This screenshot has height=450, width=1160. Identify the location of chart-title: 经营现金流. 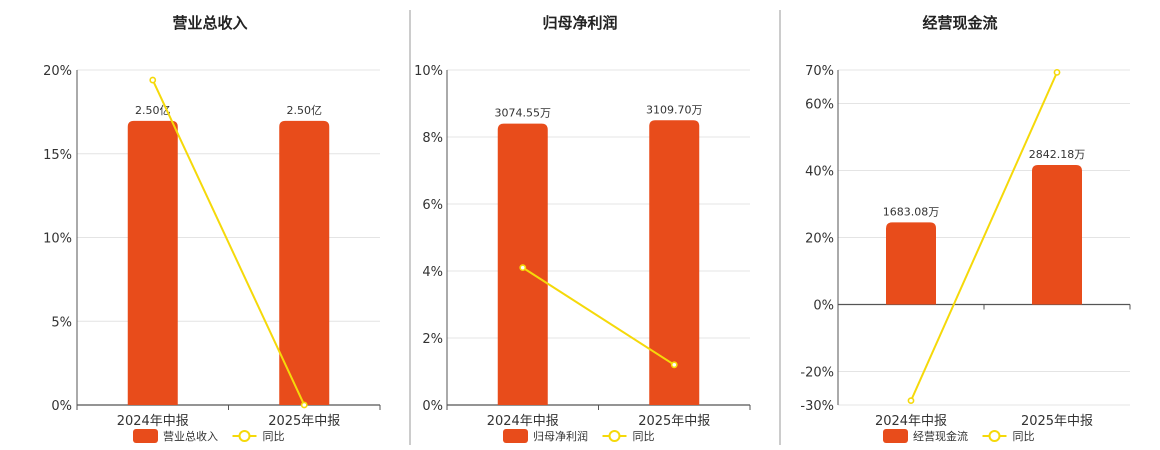
(959, 23).